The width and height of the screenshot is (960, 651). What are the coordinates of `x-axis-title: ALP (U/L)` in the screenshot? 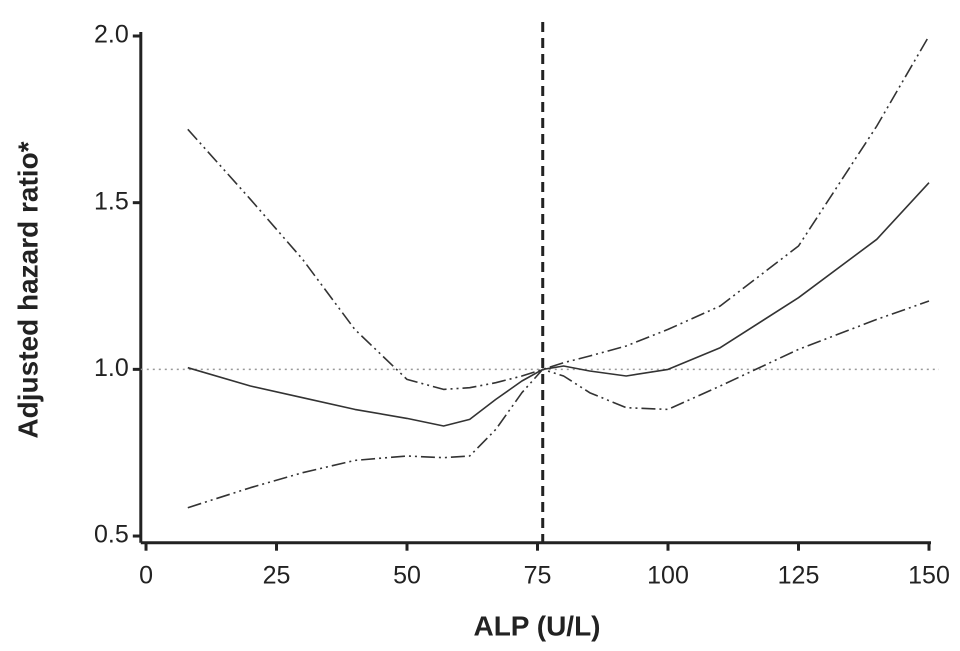 It's located at (536, 625).